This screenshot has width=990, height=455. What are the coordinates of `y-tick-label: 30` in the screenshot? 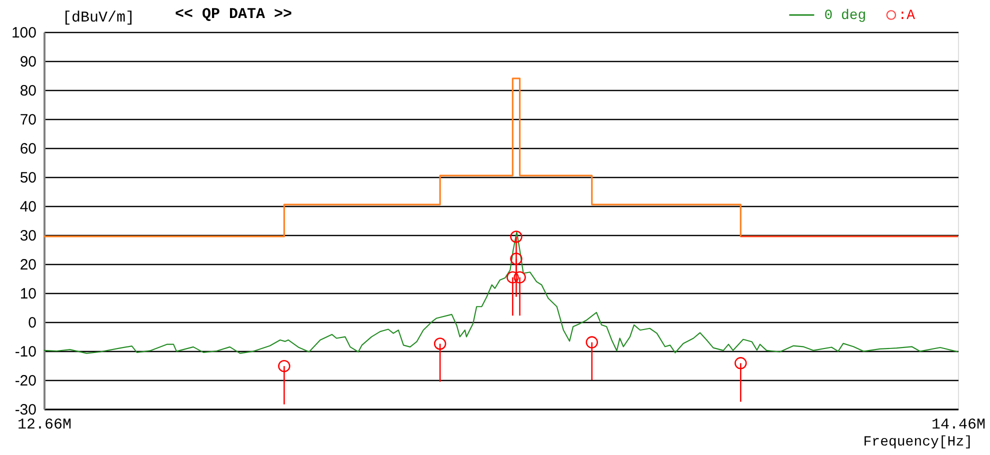 It's located at (28, 236).